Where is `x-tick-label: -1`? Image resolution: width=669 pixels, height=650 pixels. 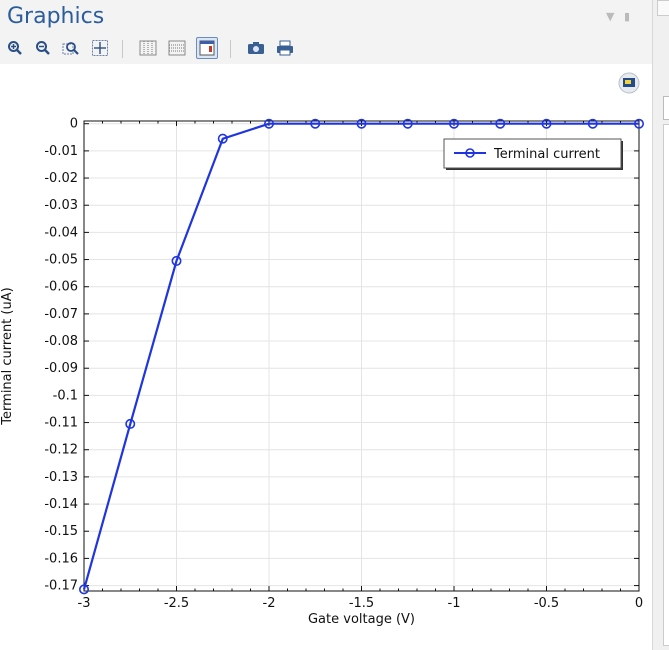 x-tick-label: -1 is located at coordinates (454, 603).